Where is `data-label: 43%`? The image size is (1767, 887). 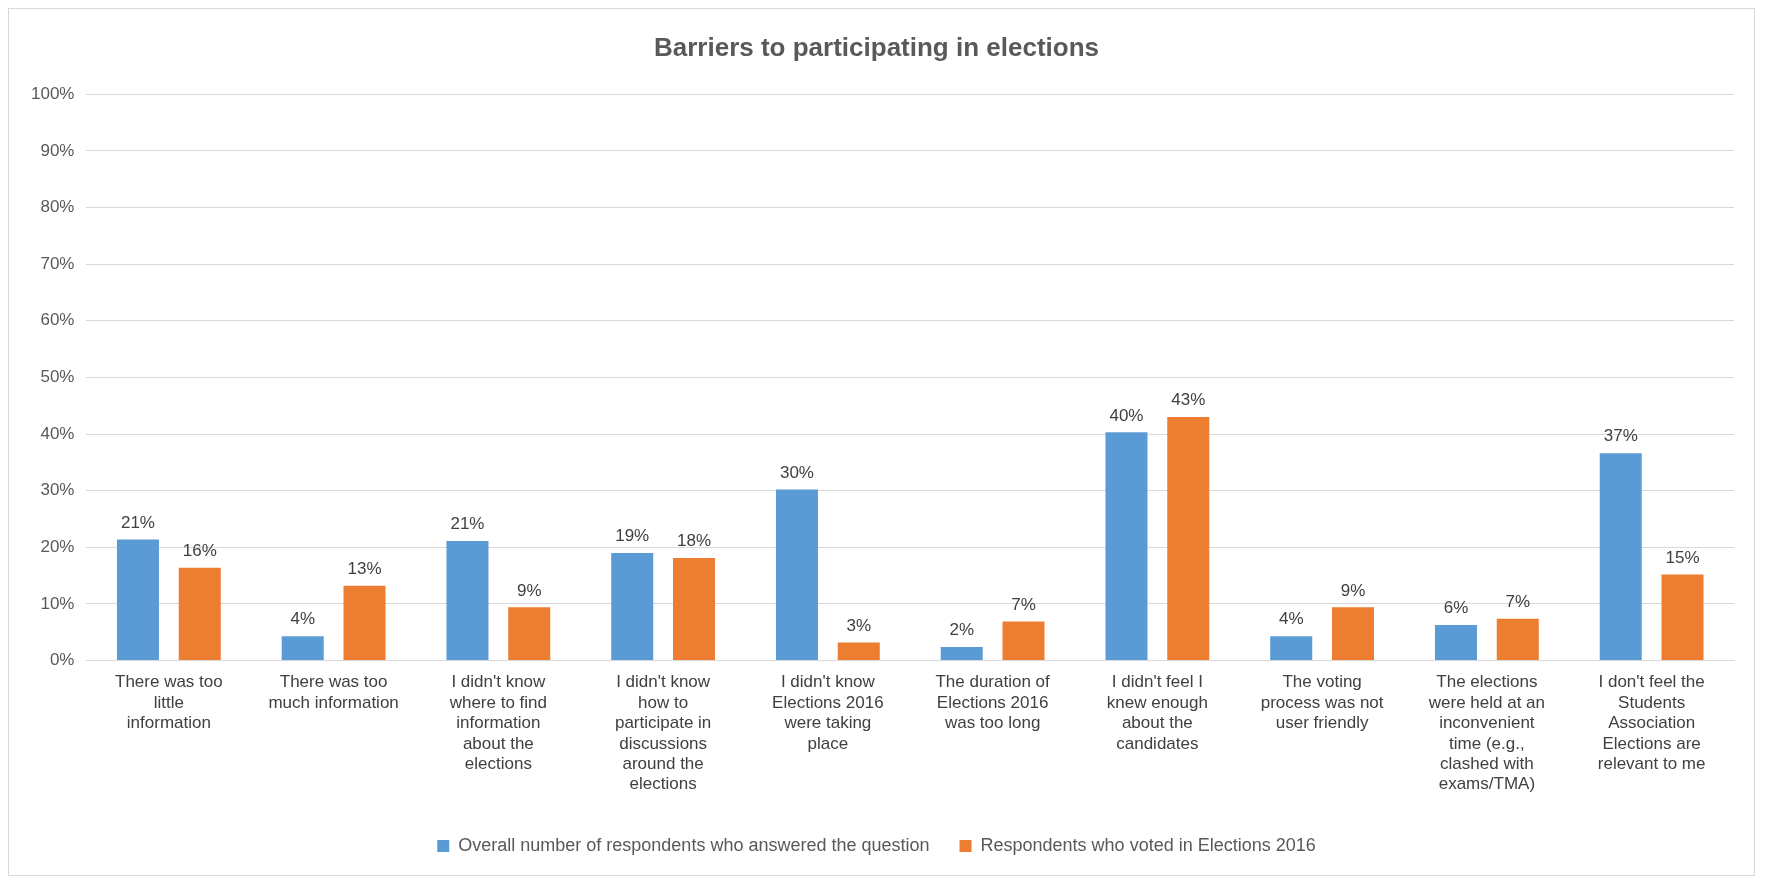 data-label: 43% is located at coordinates (1188, 400).